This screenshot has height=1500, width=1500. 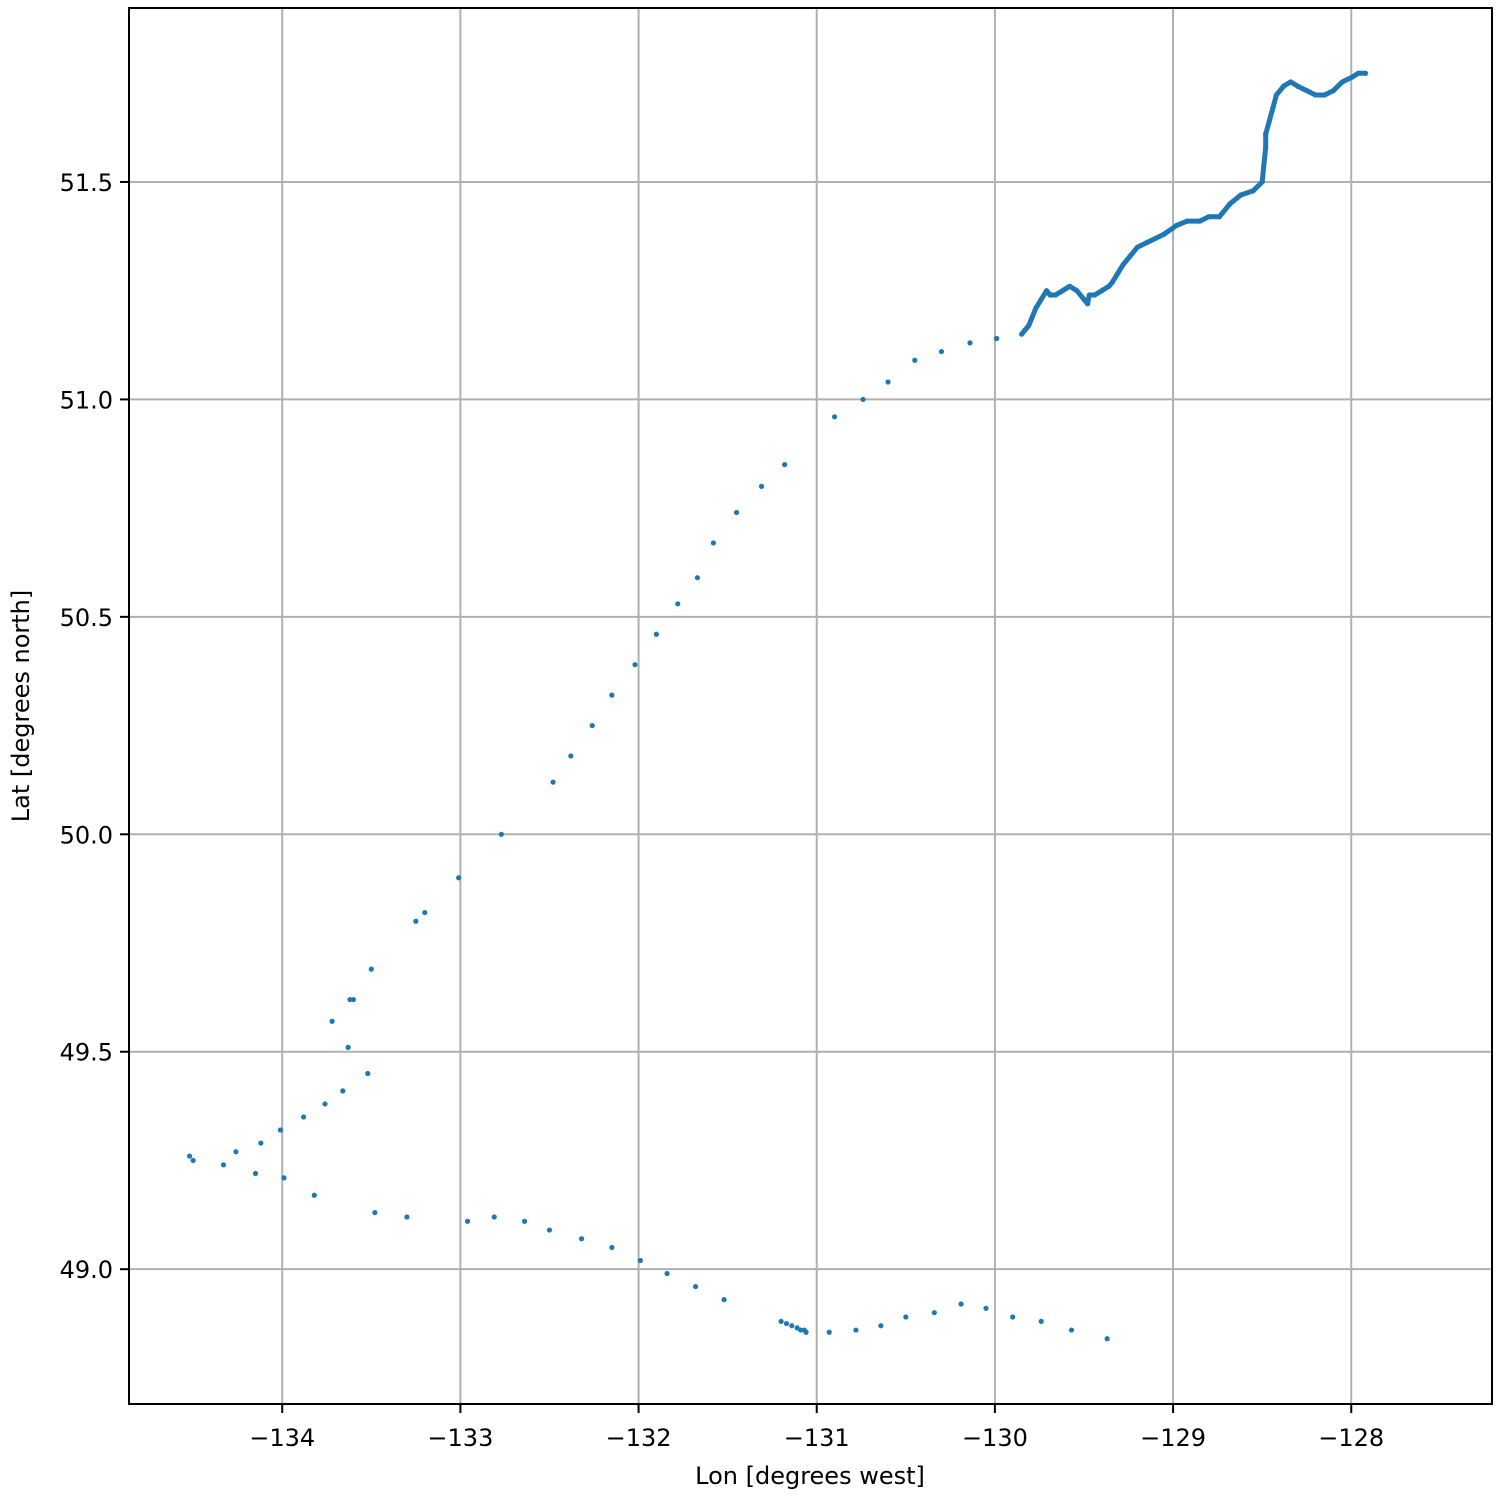 I want to click on x-axis-title: Lon [degrees west], so click(x=810, y=1476).